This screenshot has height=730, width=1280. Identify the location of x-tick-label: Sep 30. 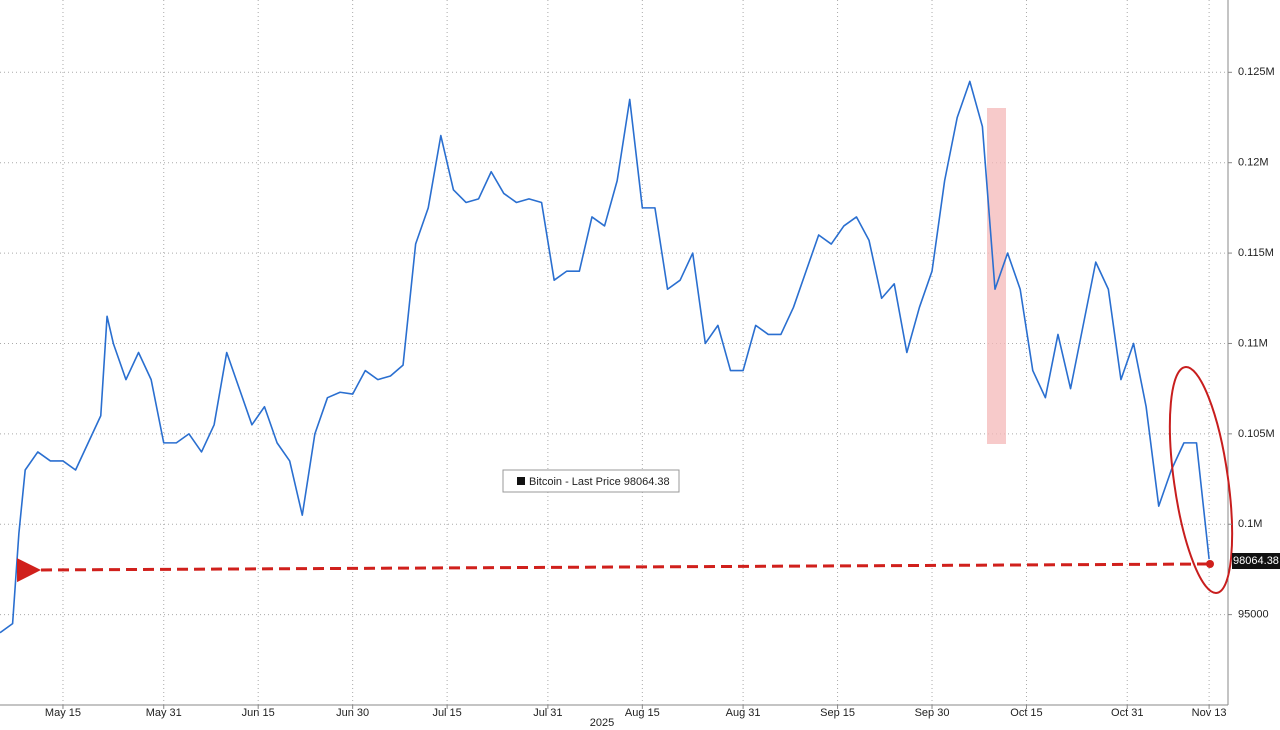
(932, 713).